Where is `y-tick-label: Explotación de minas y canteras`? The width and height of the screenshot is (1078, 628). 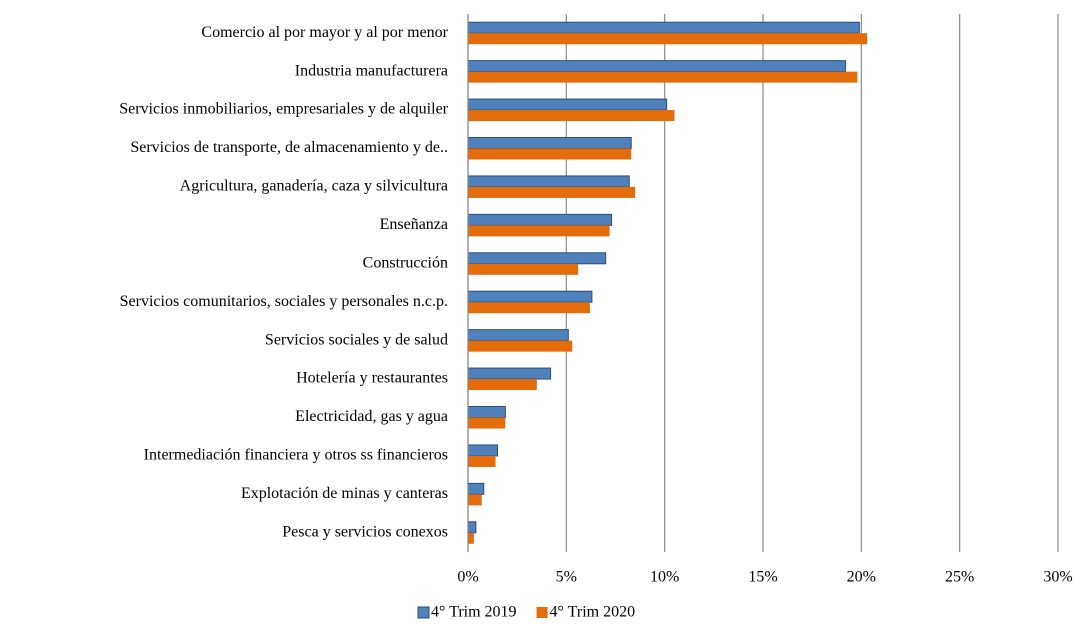 y-tick-label: Explotación de minas y canteras is located at coordinates (344, 493).